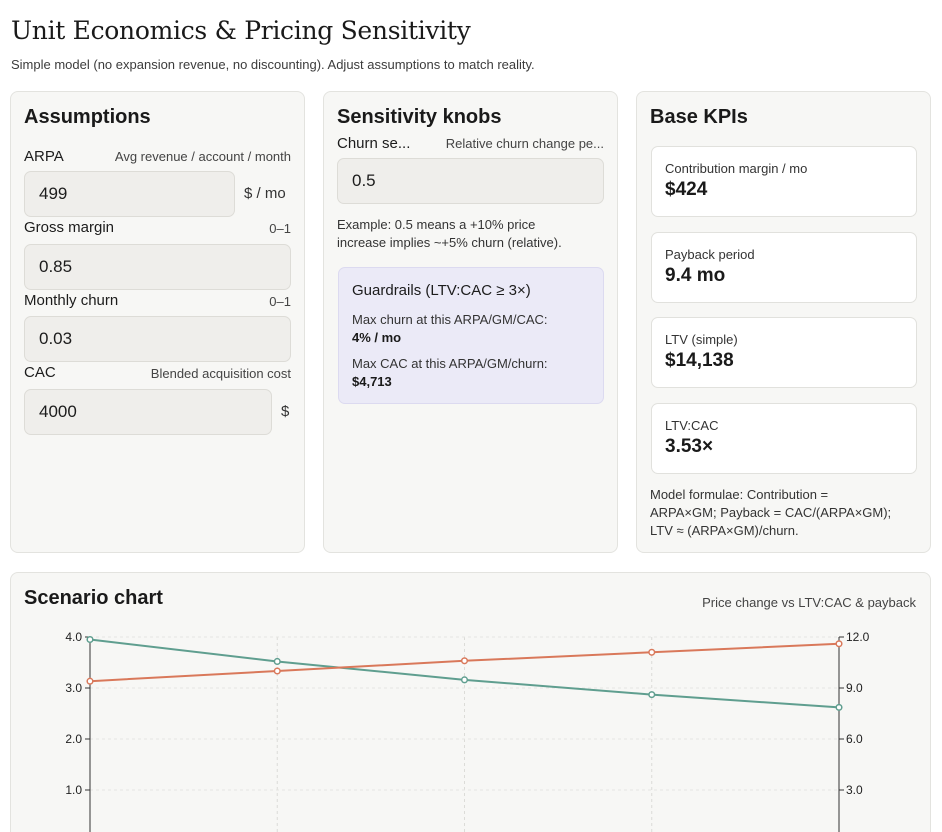 Image resolution: width=942 pixels, height=832 pixels. What do you see at coordinates (736, 168) in the screenshot?
I see `kpi-label: Contribution margin / mo` at bounding box center [736, 168].